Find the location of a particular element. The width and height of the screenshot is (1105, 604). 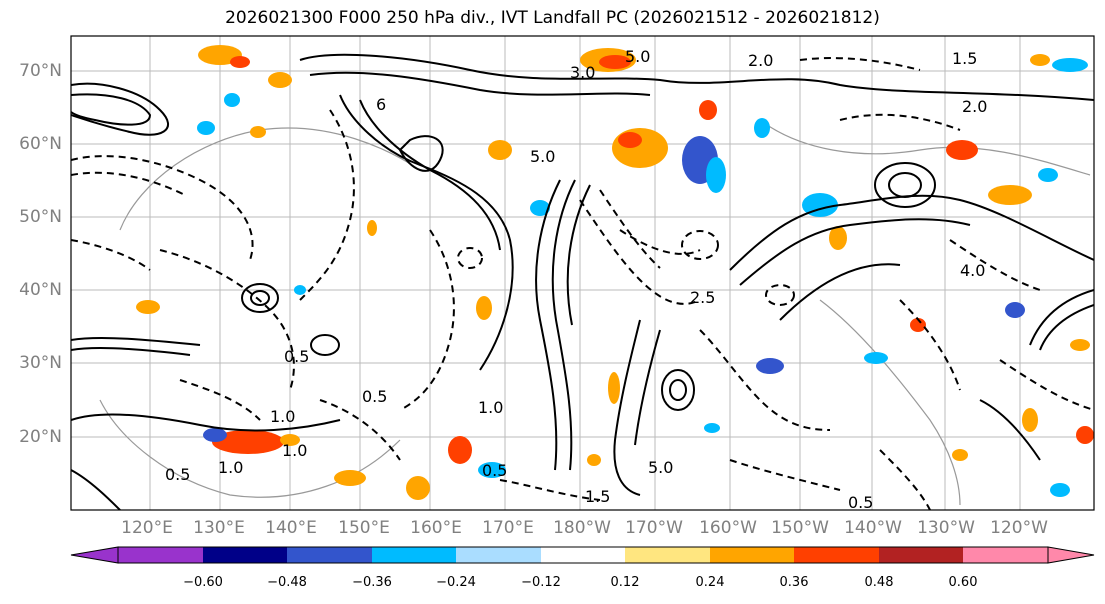

colorbar-tick: 0.24 is located at coordinates (710, 582).